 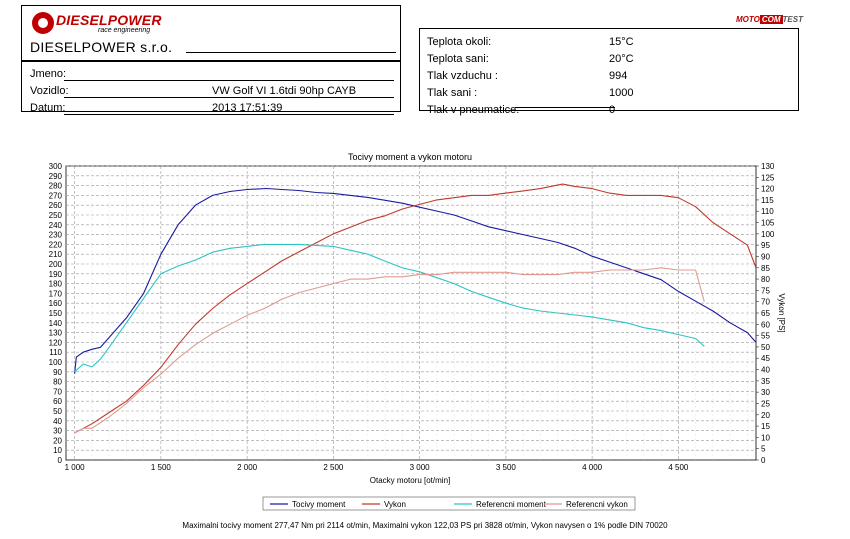 I want to click on y-left-tick-label: 300, so click(x=56, y=166).